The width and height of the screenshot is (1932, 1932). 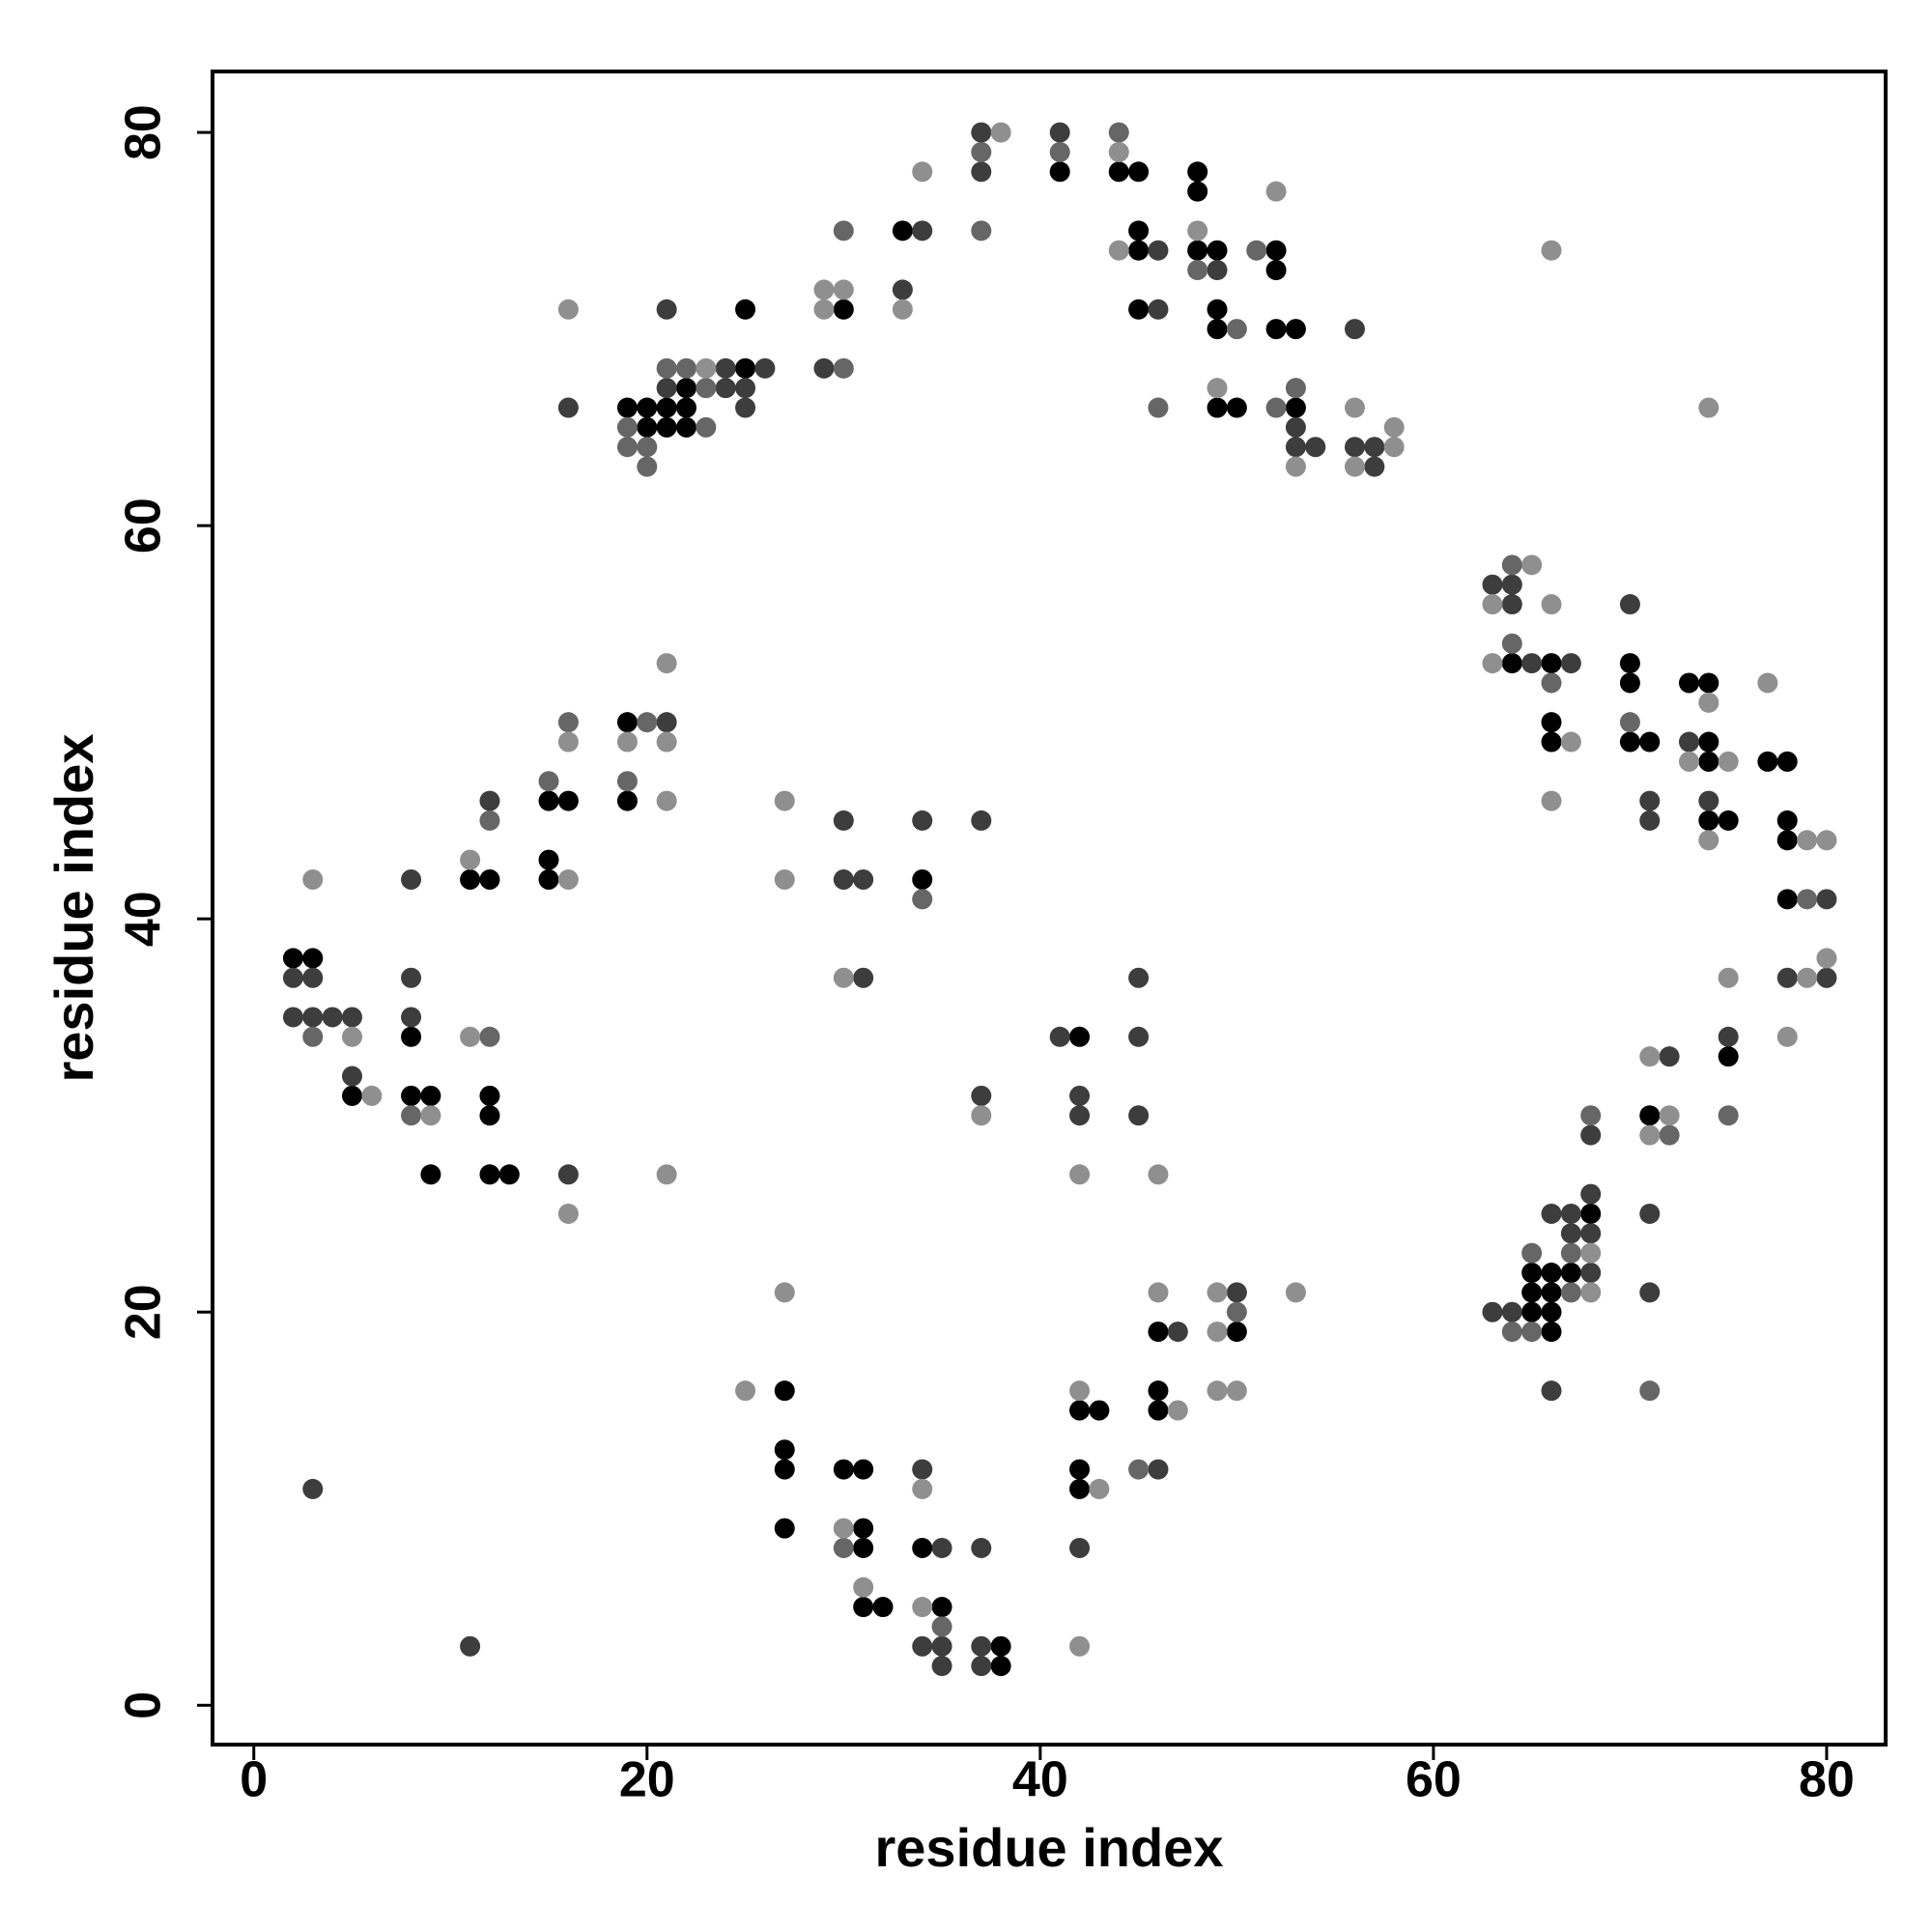 I want to click on y-tick-label: 80, so click(x=144, y=132).